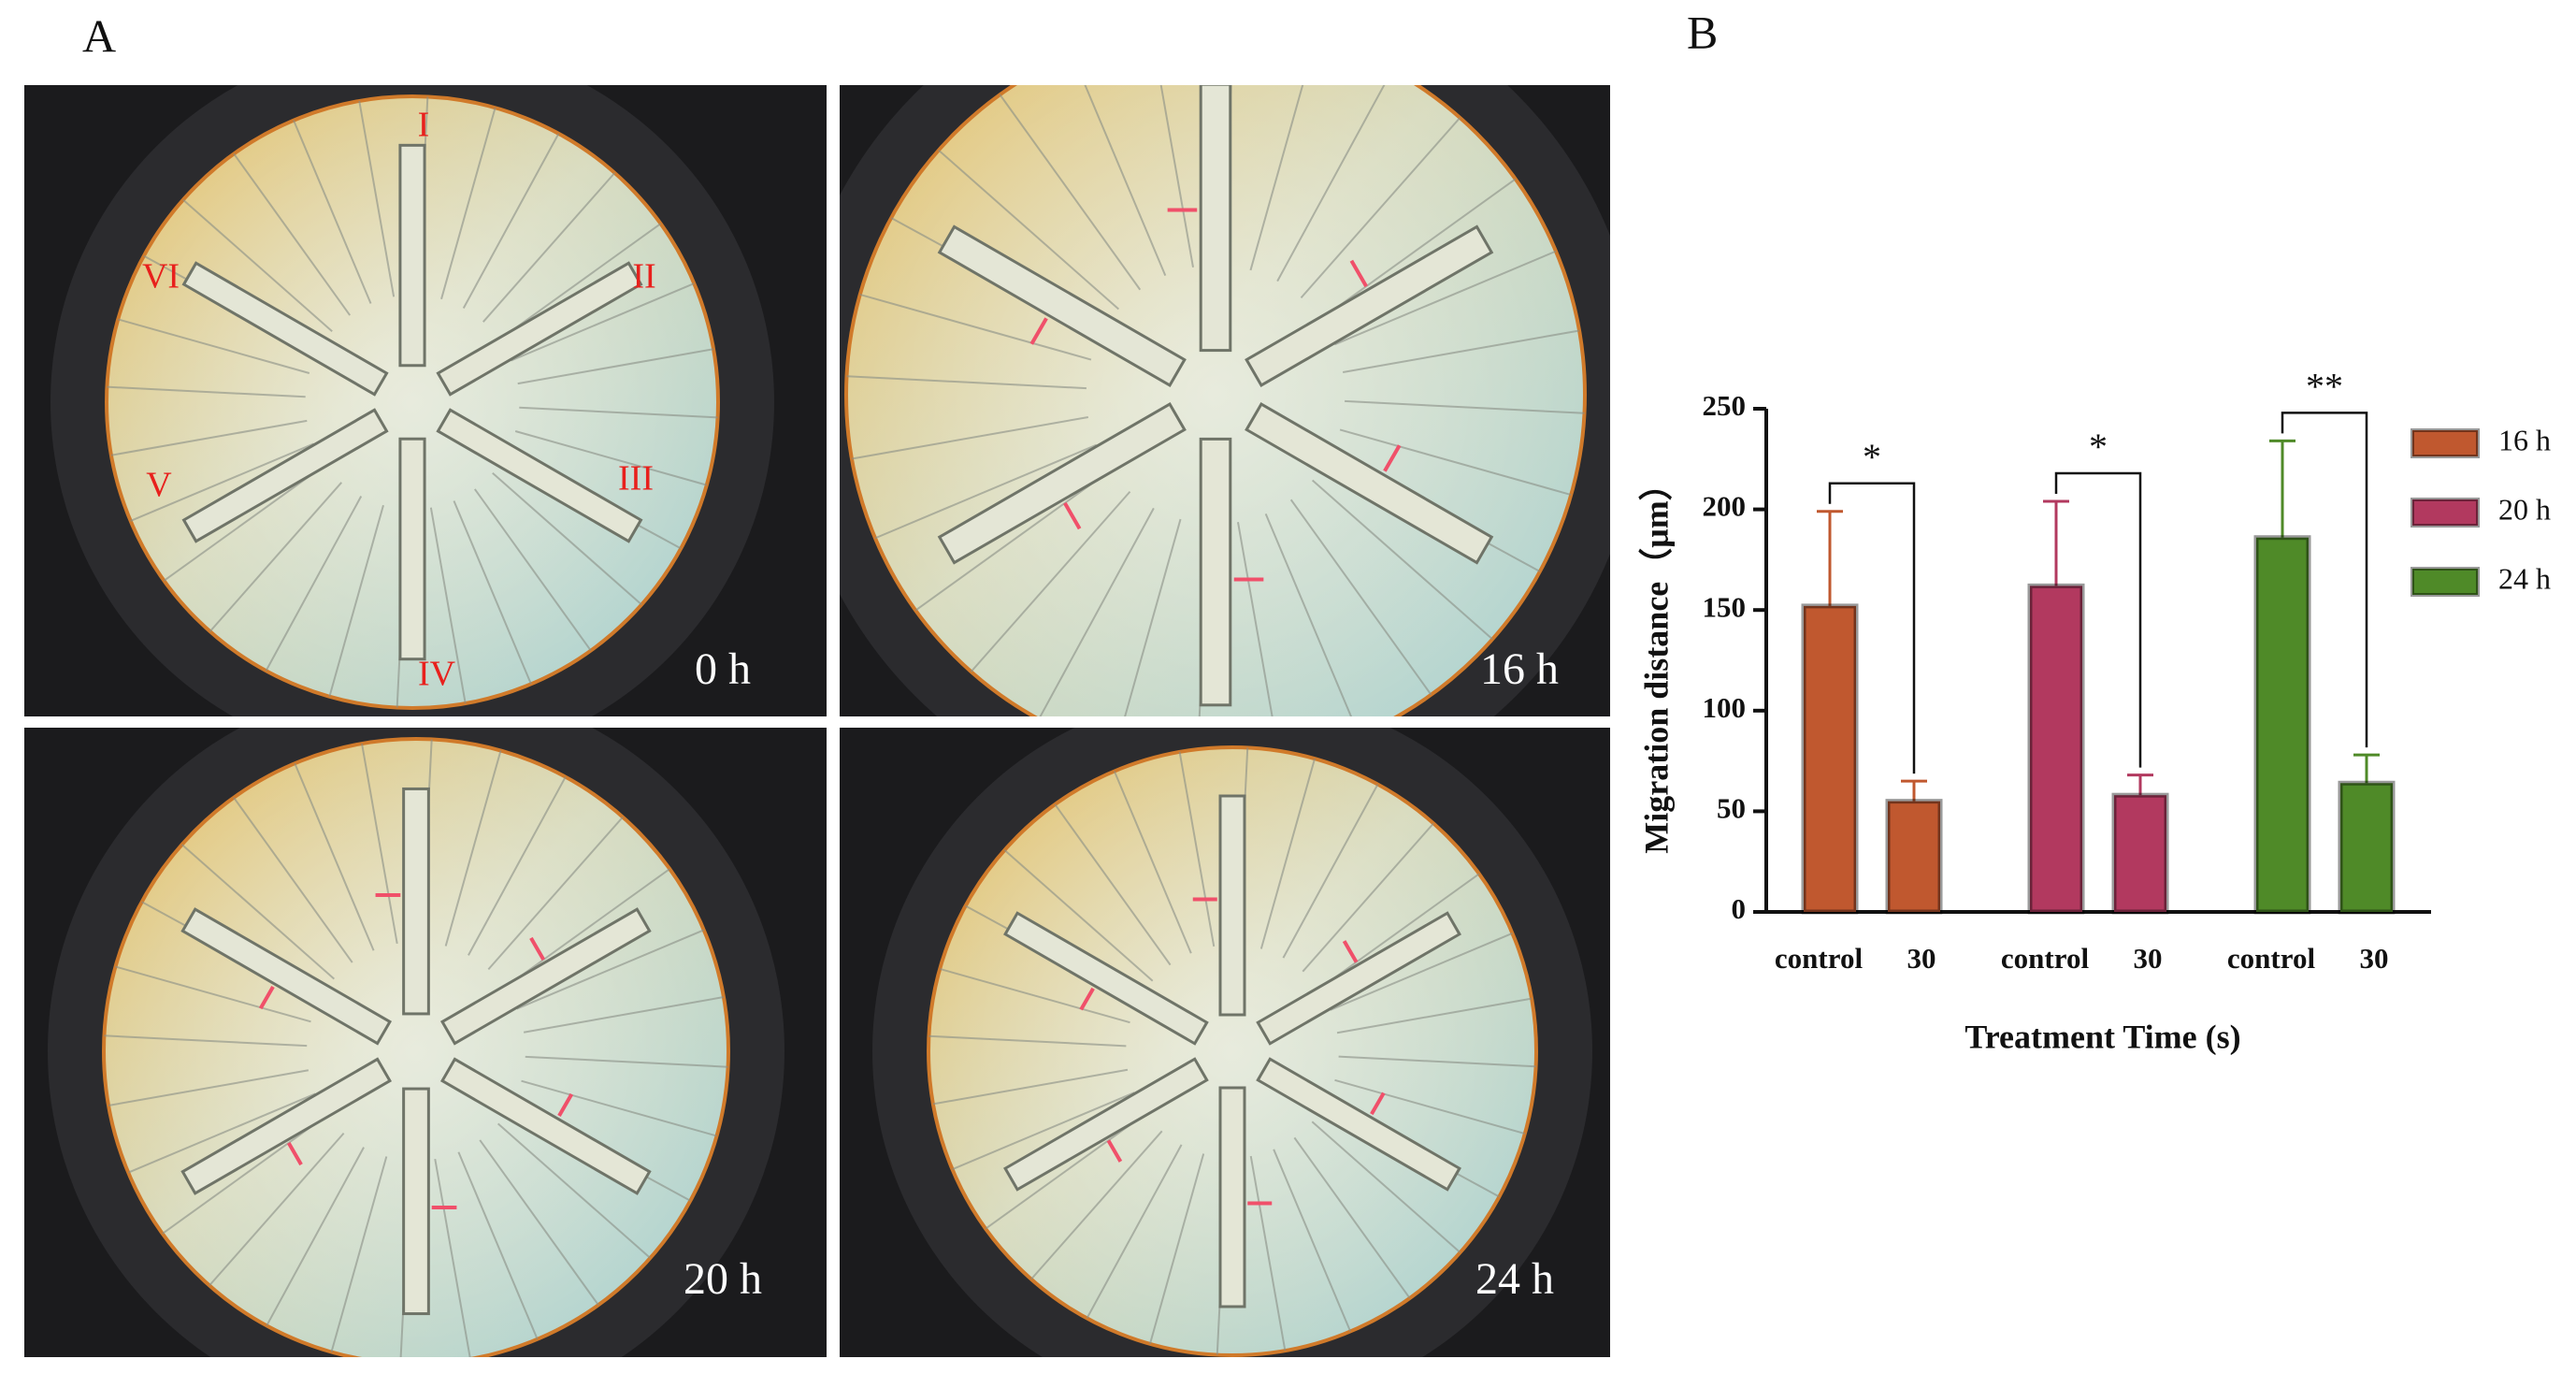  Describe the element at coordinates (1725, 507) in the screenshot. I see `y-tick-label: 200` at that location.